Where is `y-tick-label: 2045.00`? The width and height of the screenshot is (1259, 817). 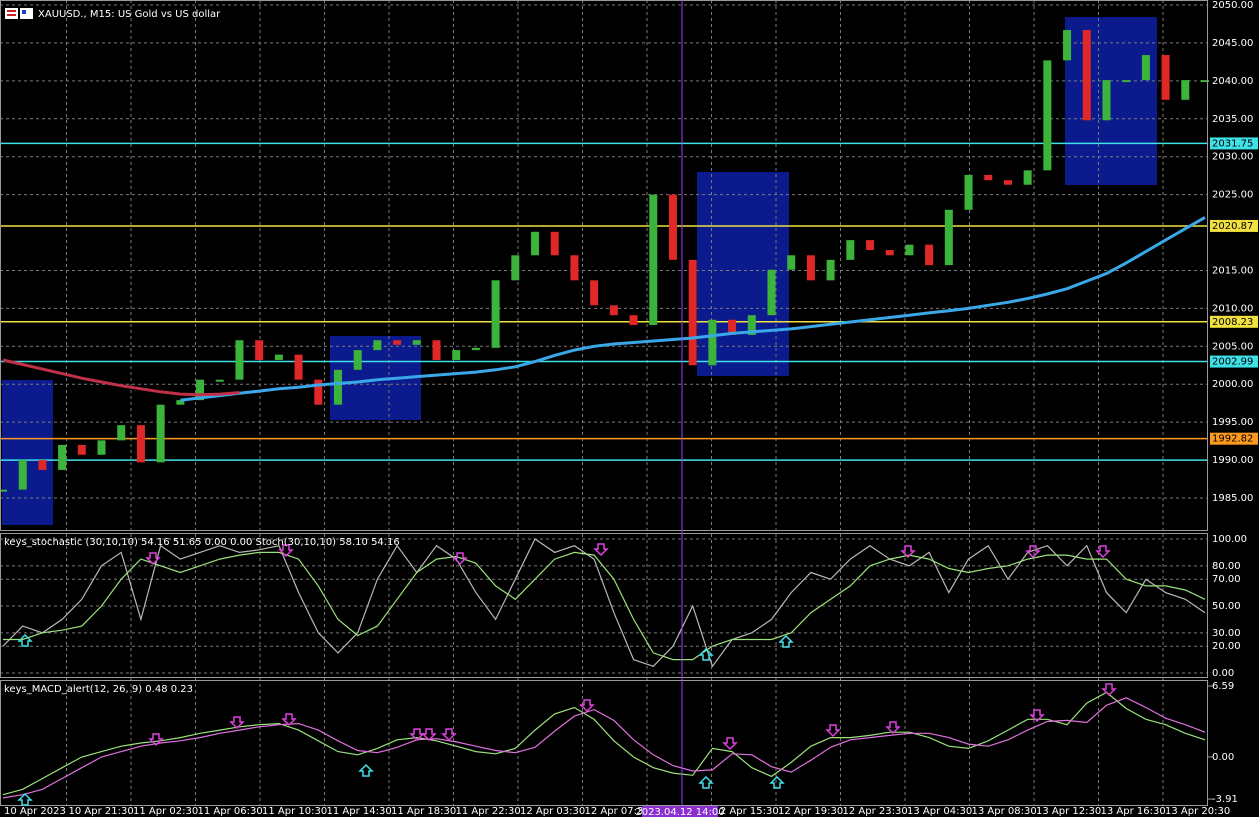
y-tick-label: 2045.00 is located at coordinates (1232, 43).